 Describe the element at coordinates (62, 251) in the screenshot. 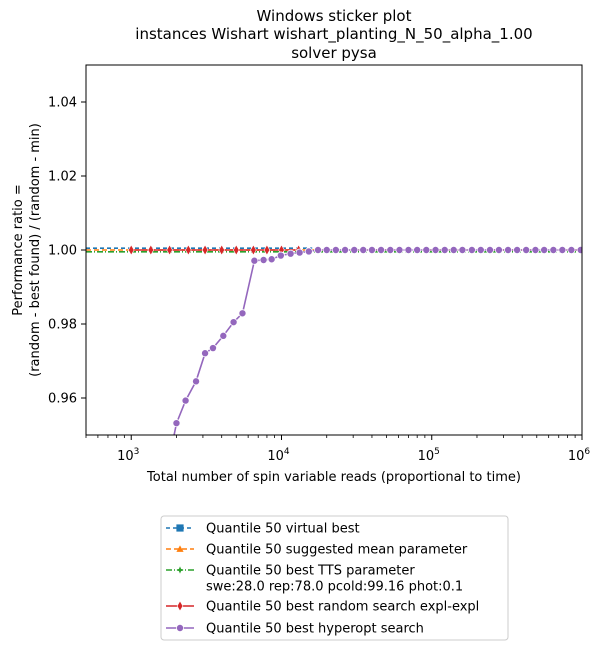

I see `y-tick-label: 1.00` at that location.